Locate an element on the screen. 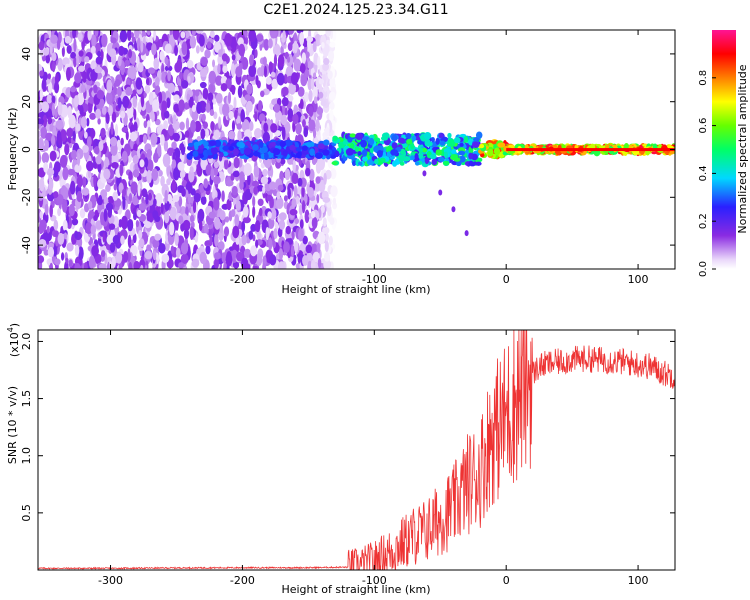 Image resolution: width=750 pixels, height=600 pixels. snr-yscale-label: (x104) is located at coordinates (13, 340).